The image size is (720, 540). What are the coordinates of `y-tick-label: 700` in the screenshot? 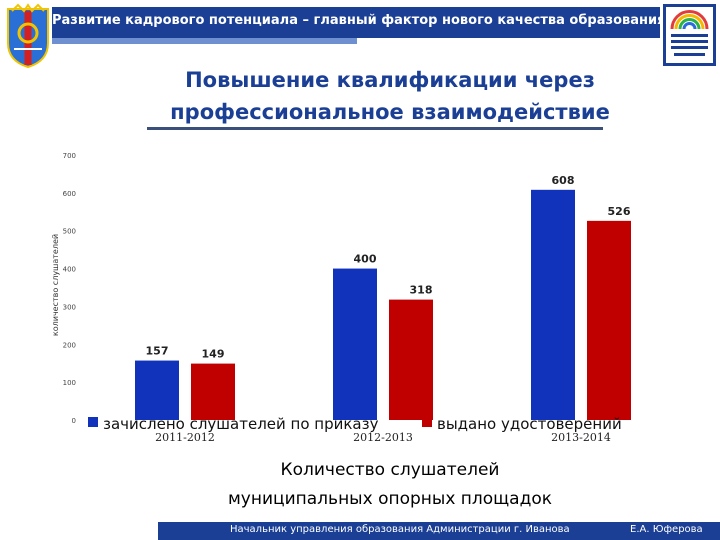 It's located at (69, 156).